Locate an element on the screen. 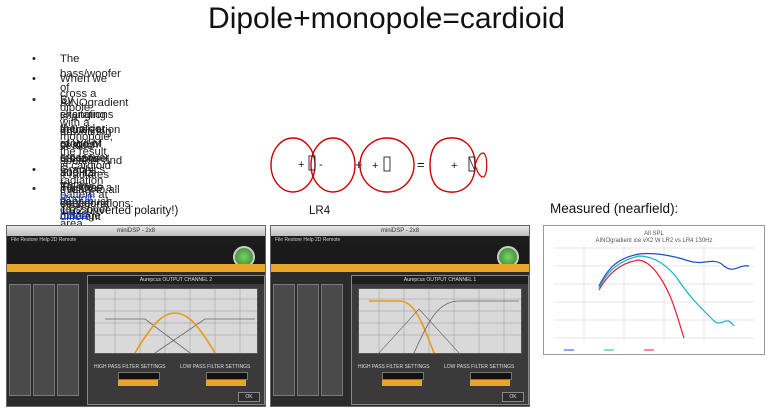  monopole-plus: + is located at coordinates (375, 166).